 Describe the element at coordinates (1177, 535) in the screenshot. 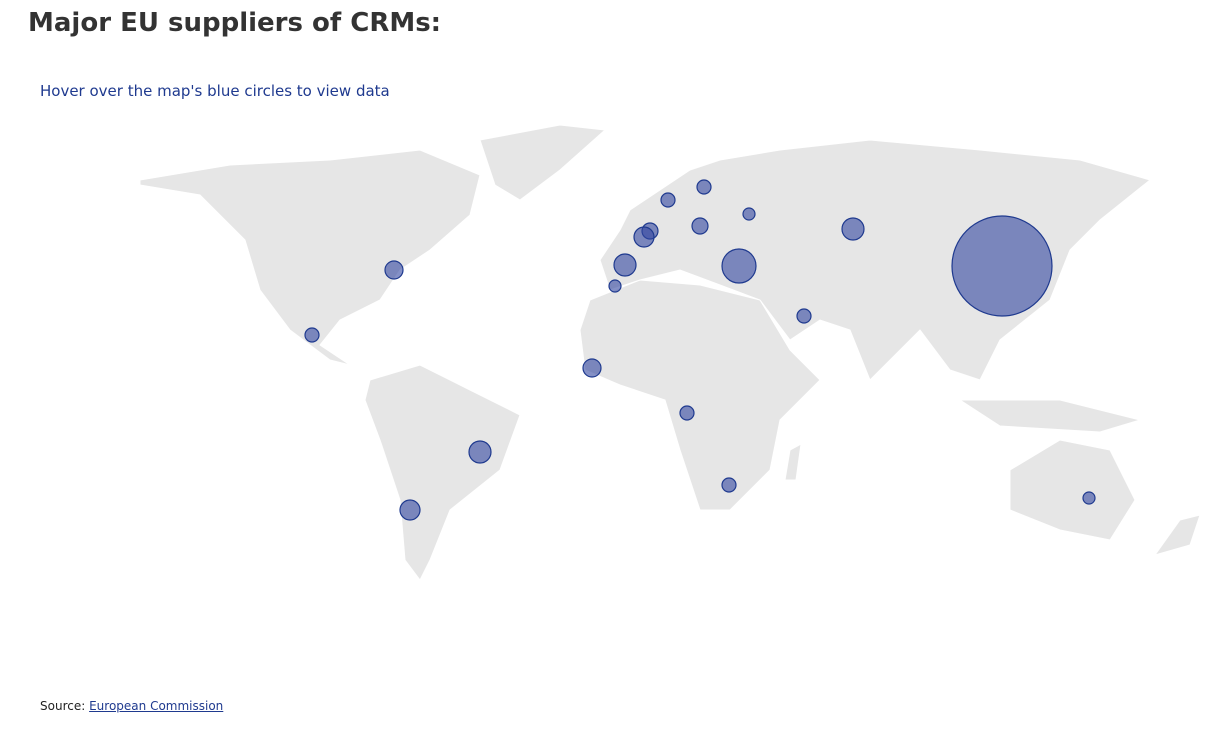

I see `new-zealand` at that location.